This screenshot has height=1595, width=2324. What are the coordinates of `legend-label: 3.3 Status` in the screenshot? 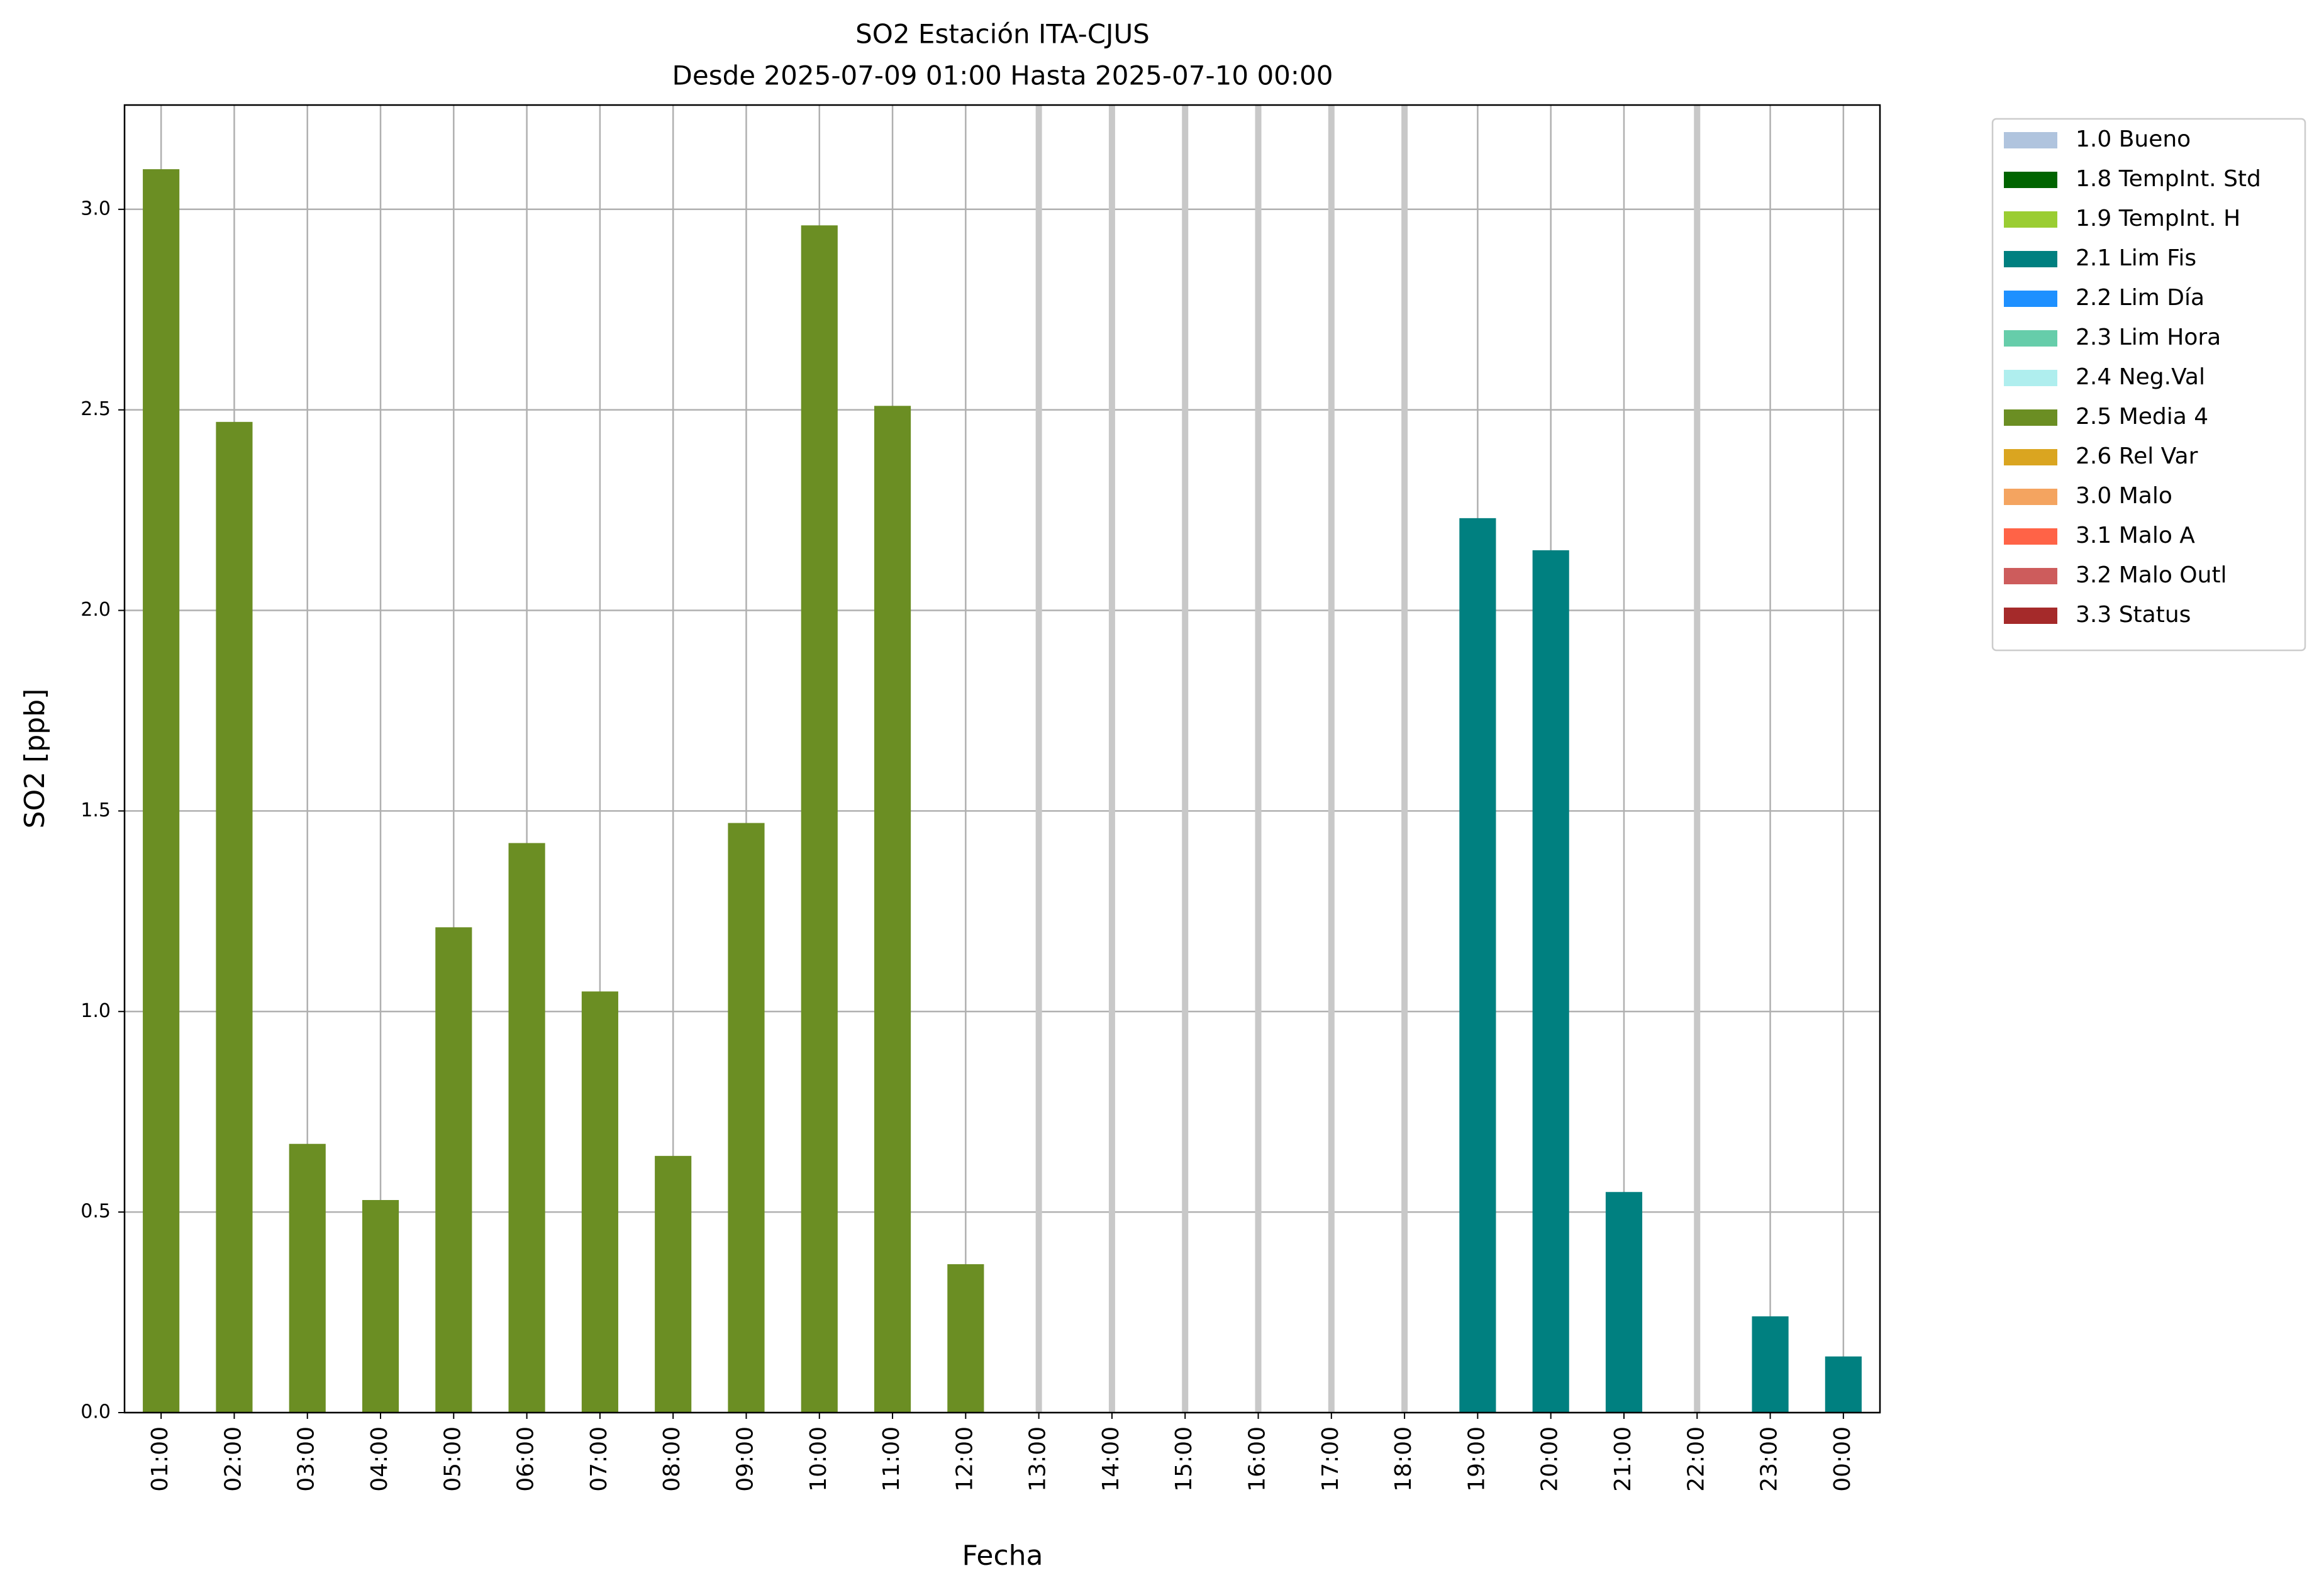 It's located at (2133, 615).